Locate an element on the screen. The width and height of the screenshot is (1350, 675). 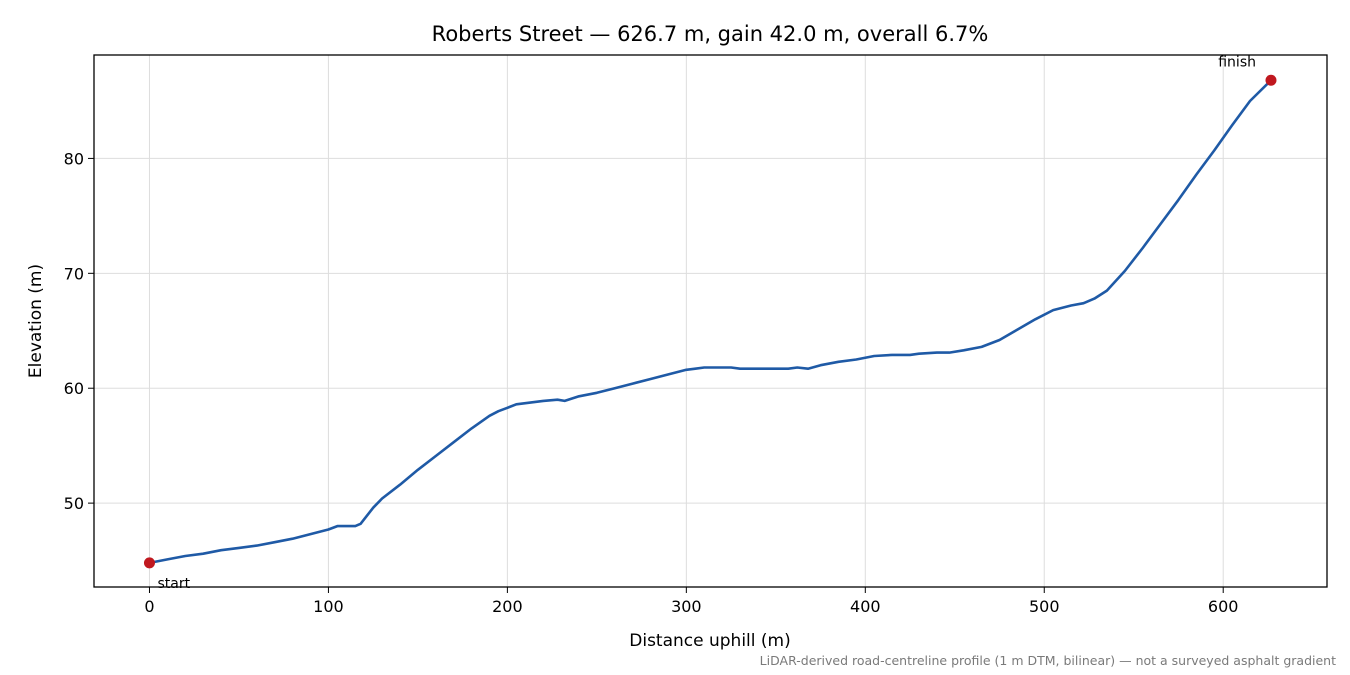
y-tick-label: 80 is located at coordinates (74, 158).